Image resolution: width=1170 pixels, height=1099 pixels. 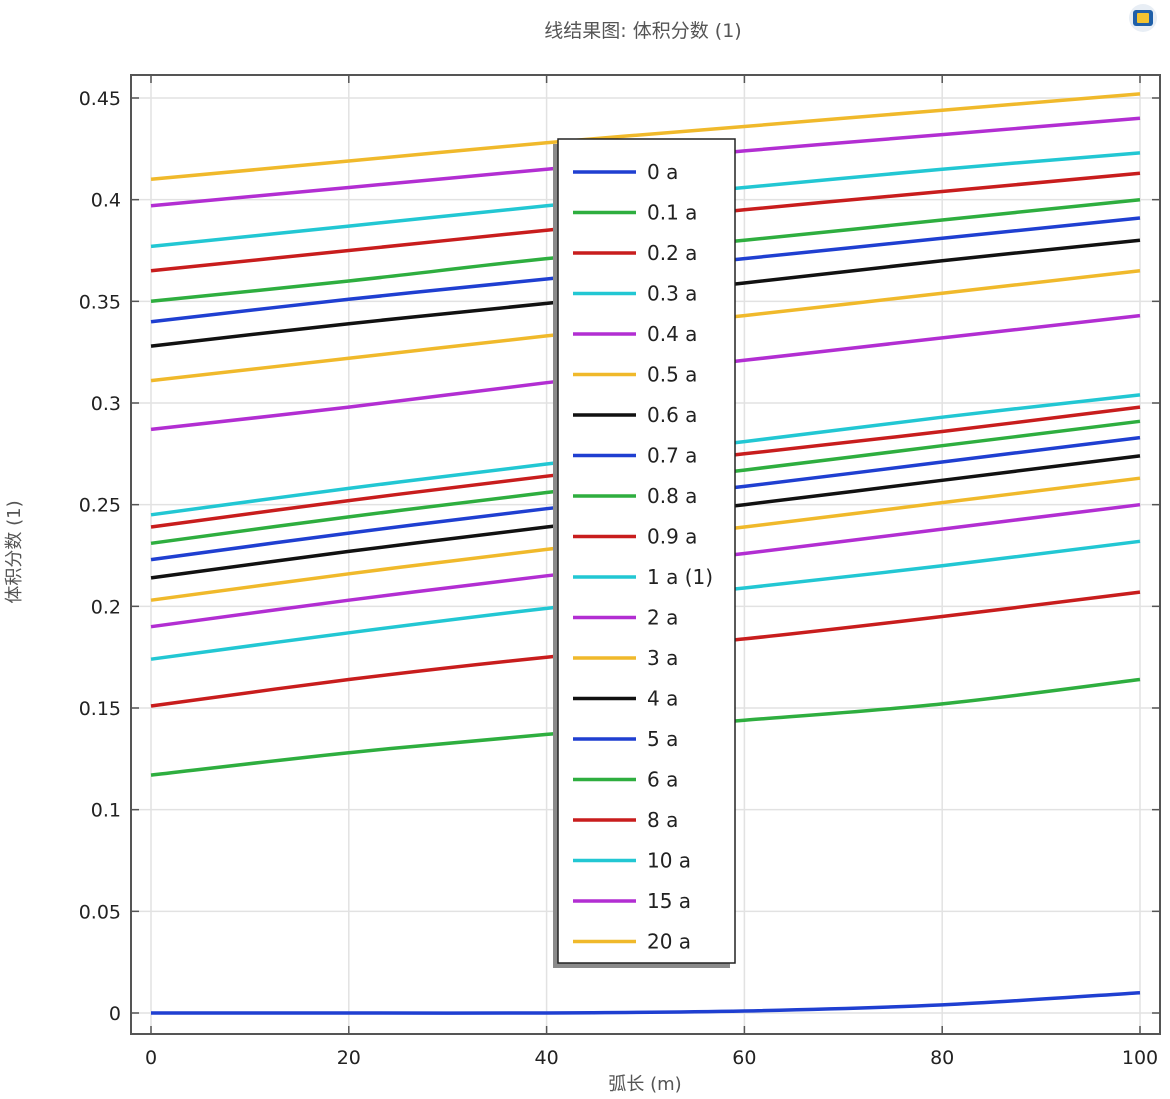 I want to click on legend-label: 0.9 a, so click(x=672, y=537).